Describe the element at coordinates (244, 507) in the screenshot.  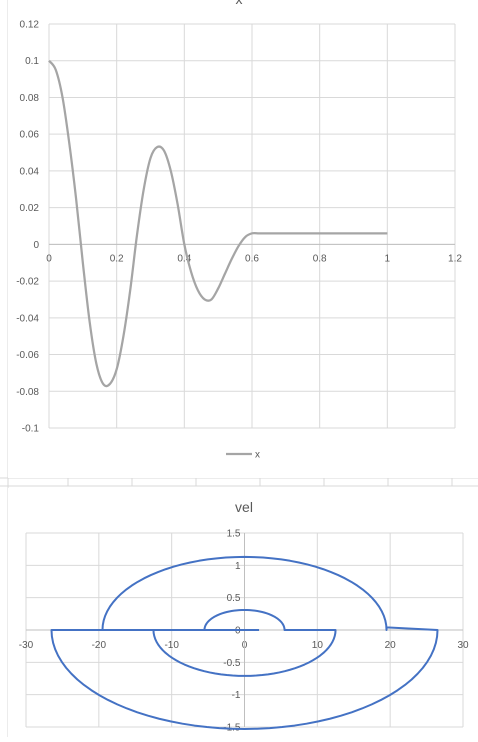
I see `chart-title: vel` at that location.